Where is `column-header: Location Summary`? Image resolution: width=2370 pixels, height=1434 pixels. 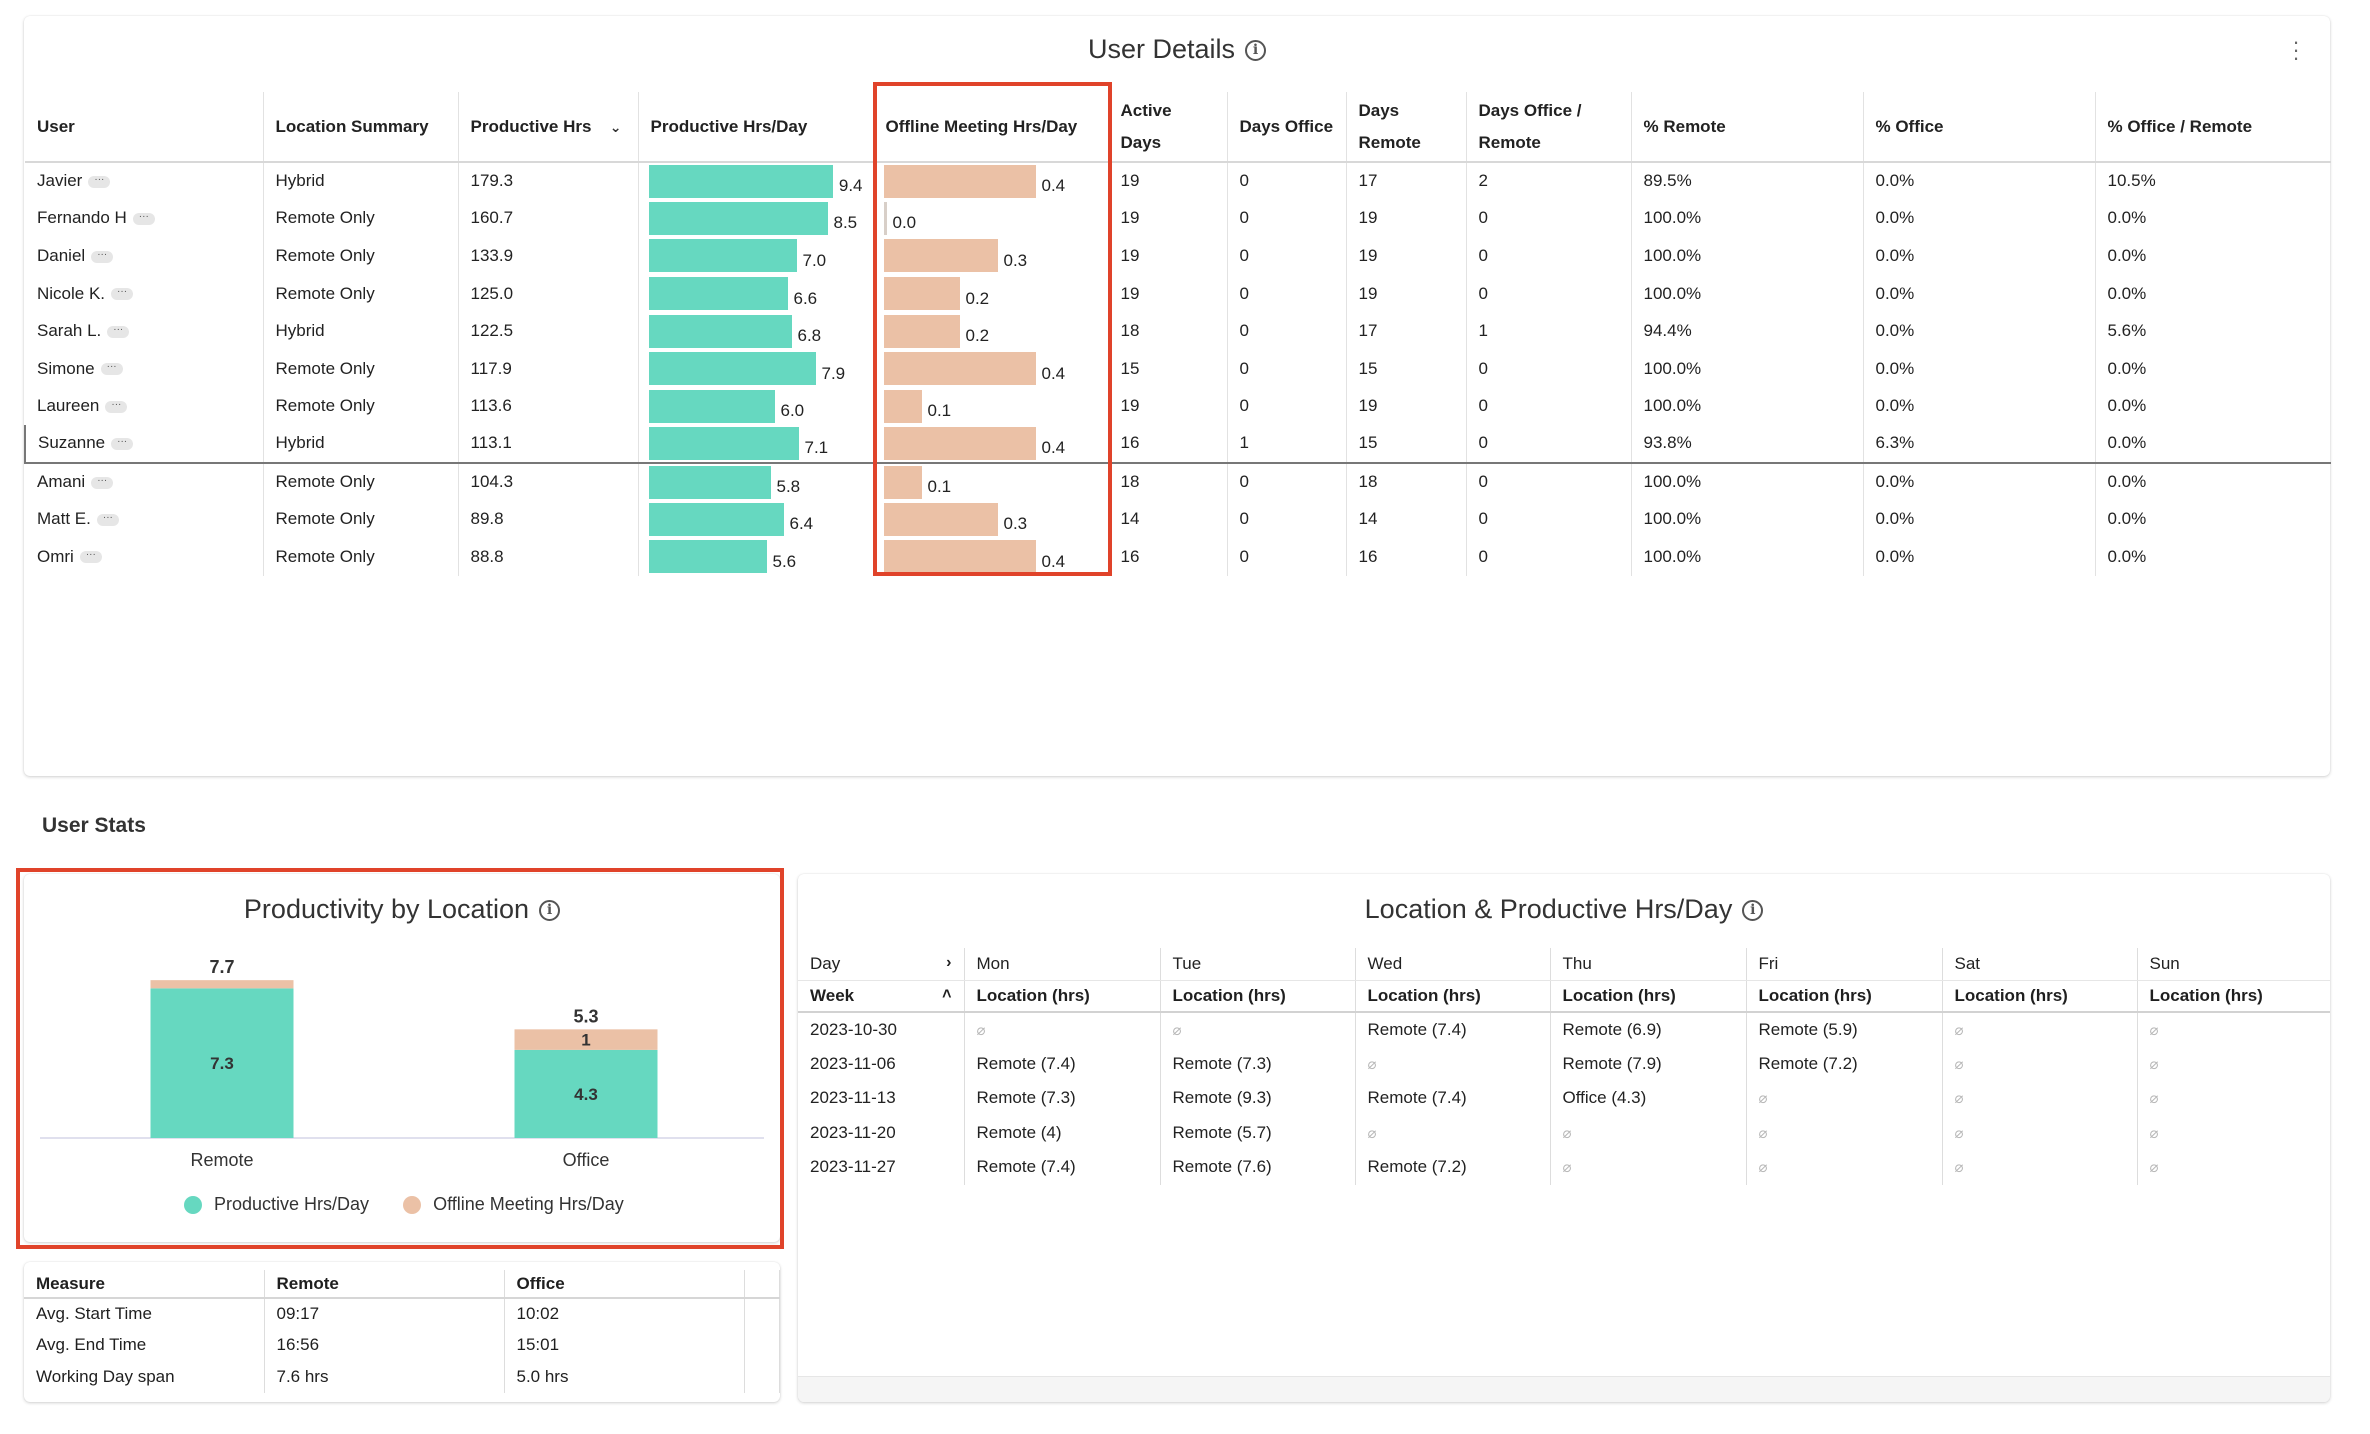 column-header: Location Summary is located at coordinates (361, 127).